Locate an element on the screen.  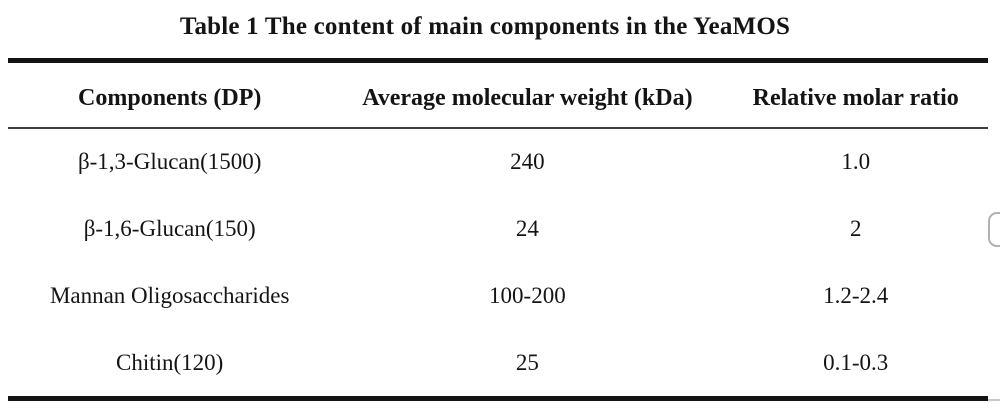
table-top-rule is located at coordinates (498, 60).